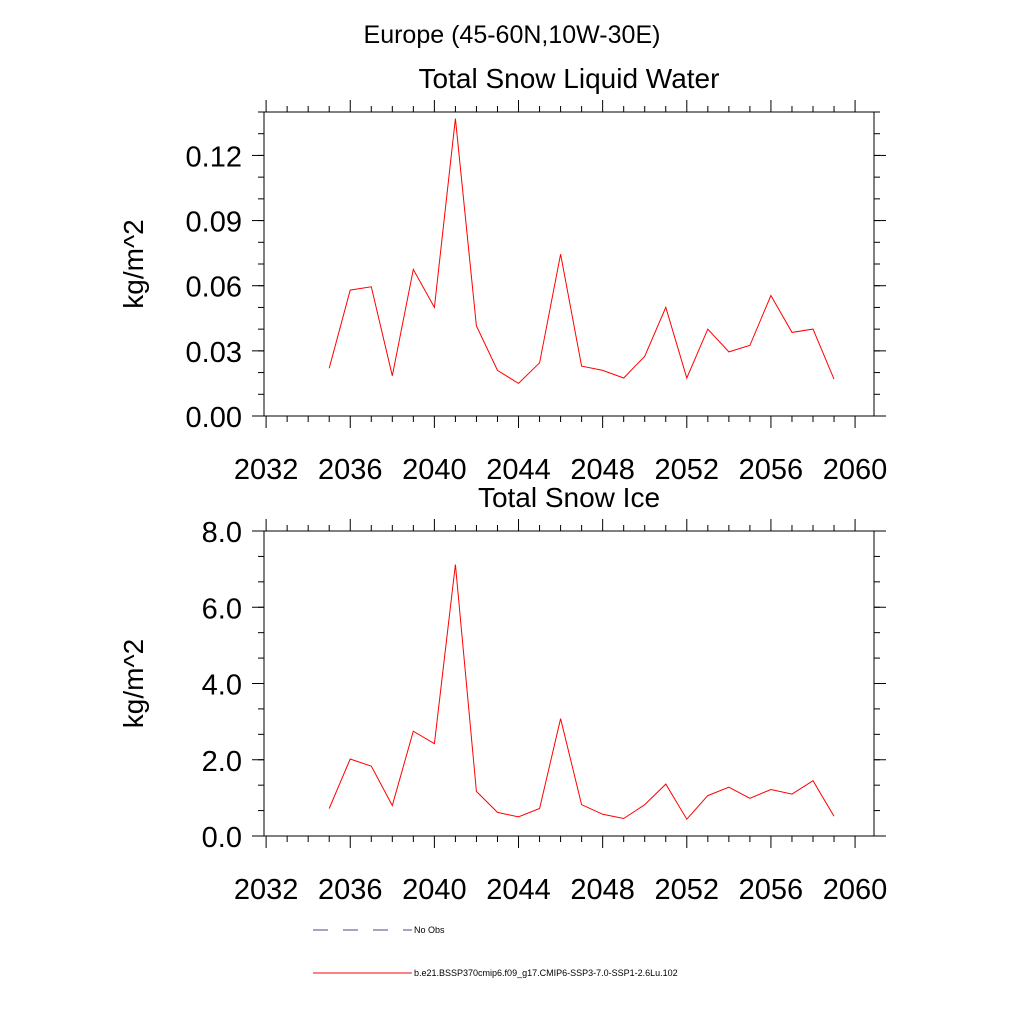 This screenshot has width=1024, height=1024. I want to click on y-tick-label-snow-ice: 0.0, so click(222, 838).